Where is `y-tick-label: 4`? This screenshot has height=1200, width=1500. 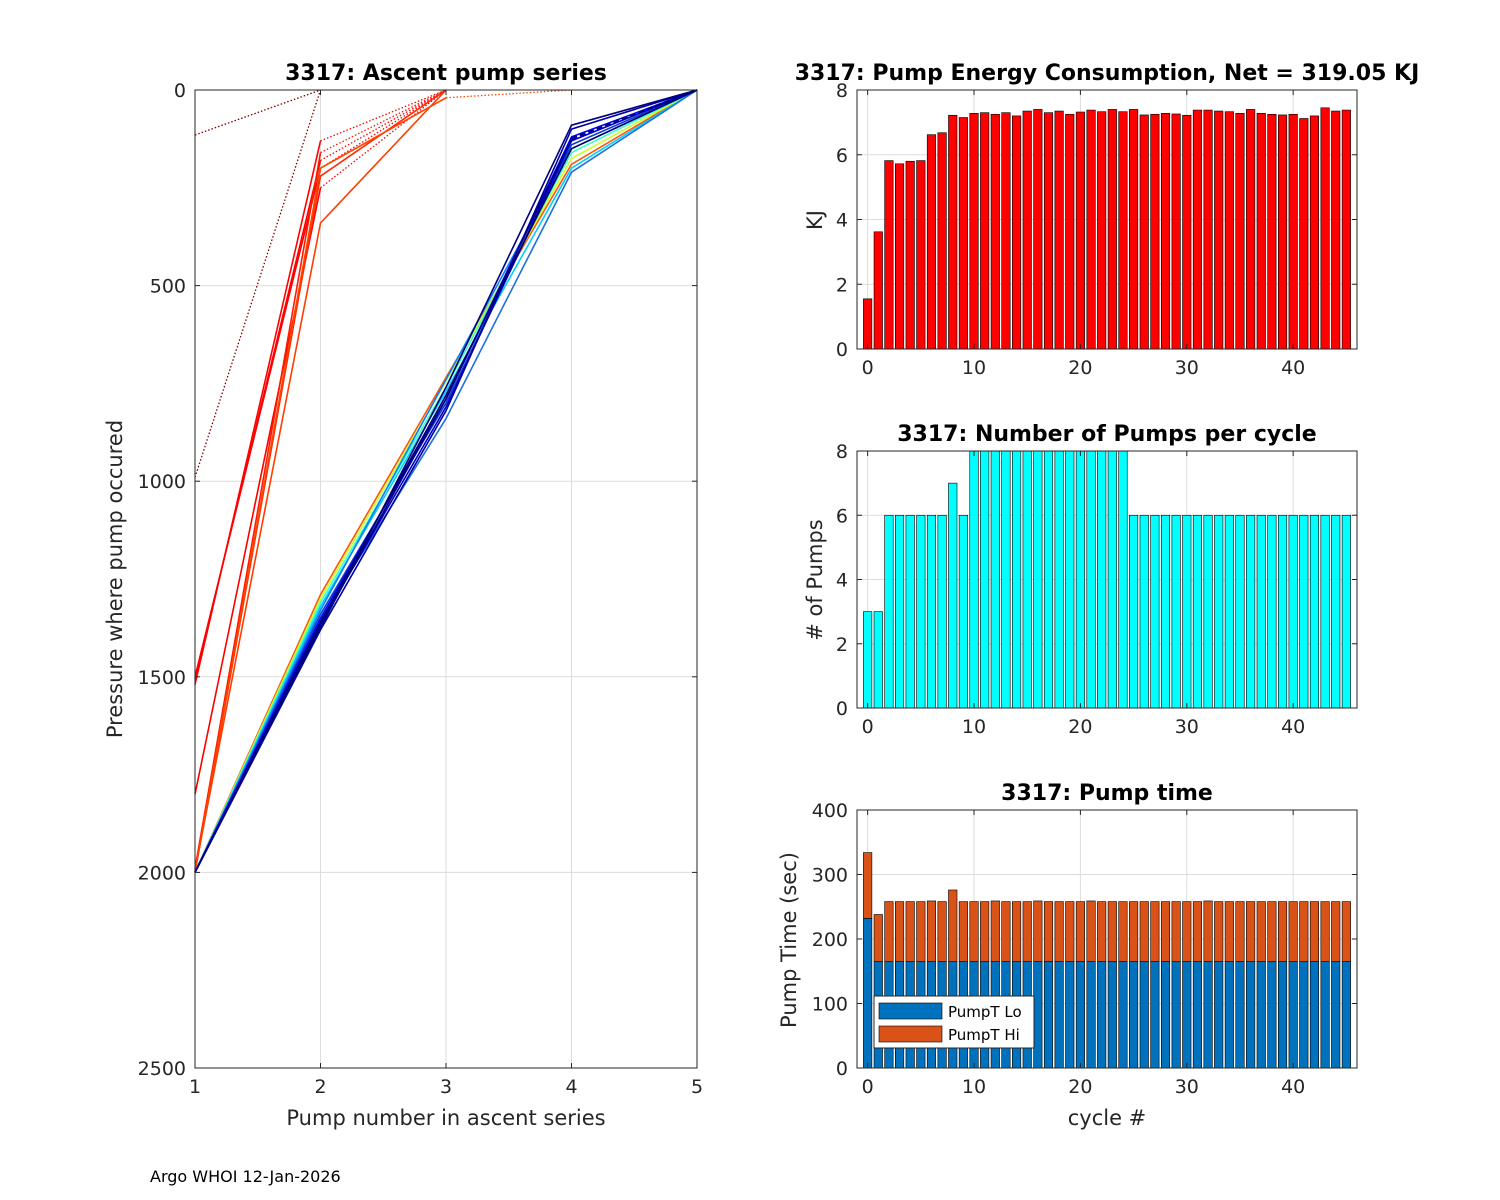
y-tick-label: 4 is located at coordinates (842, 221).